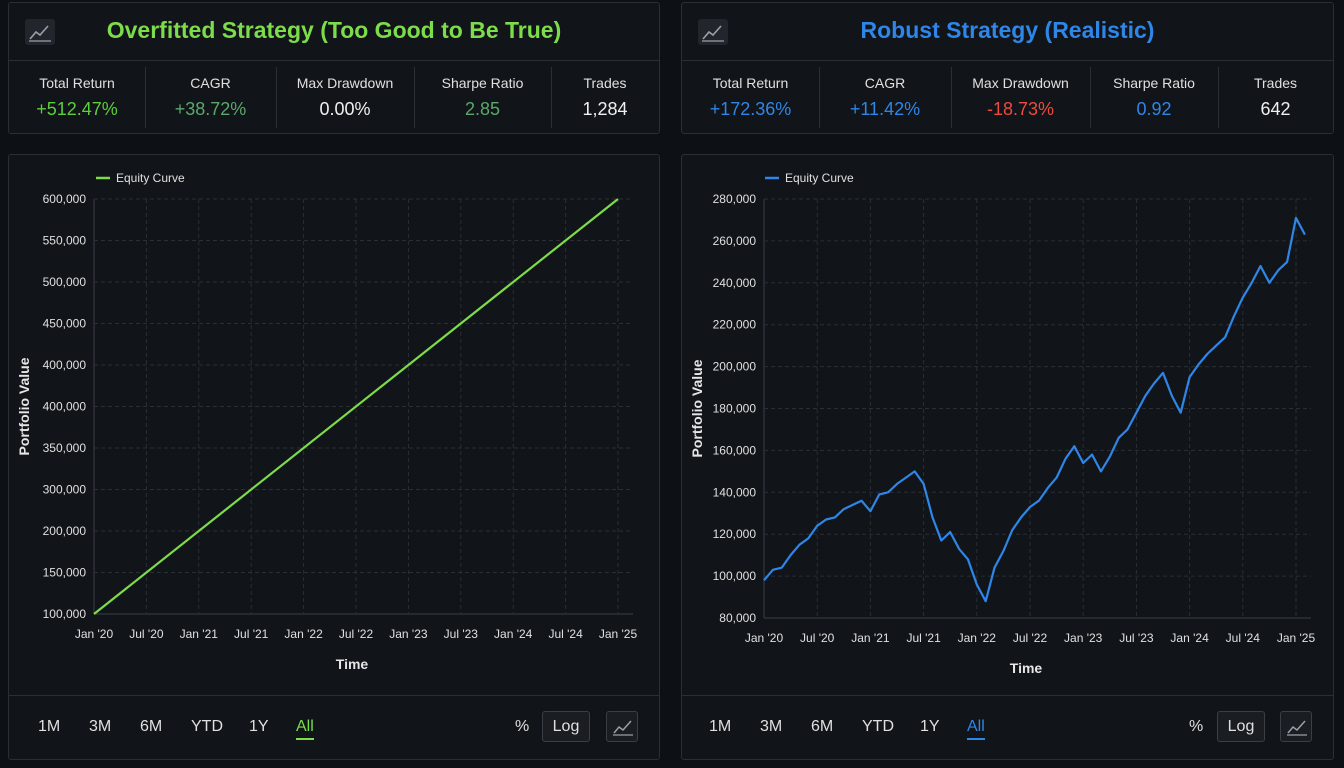 This screenshot has height=768, width=1344. What do you see at coordinates (1243, 638) in the screenshot?
I see `x-tick-label: Jul '24` at bounding box center [1243, 638].